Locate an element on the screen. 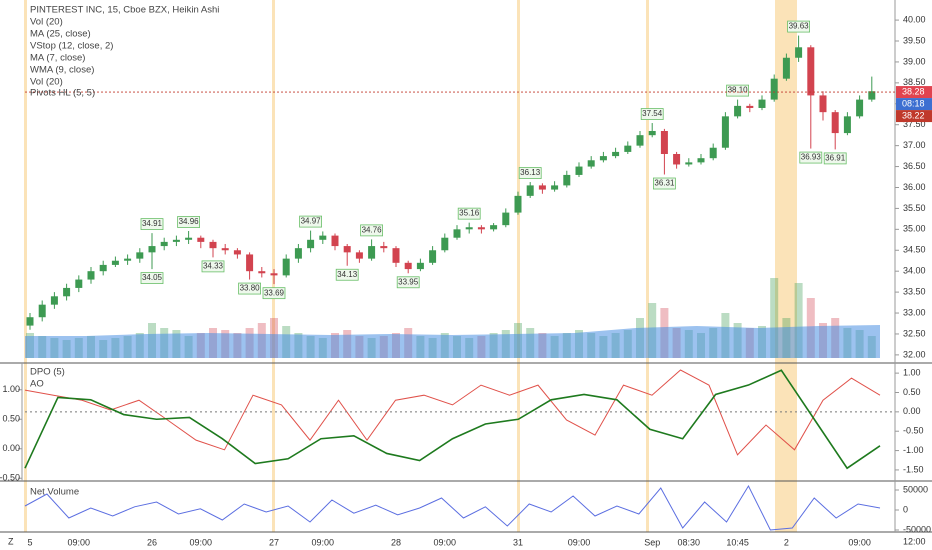  pivot-label: 33.69 is located at coordinates (274, 292).